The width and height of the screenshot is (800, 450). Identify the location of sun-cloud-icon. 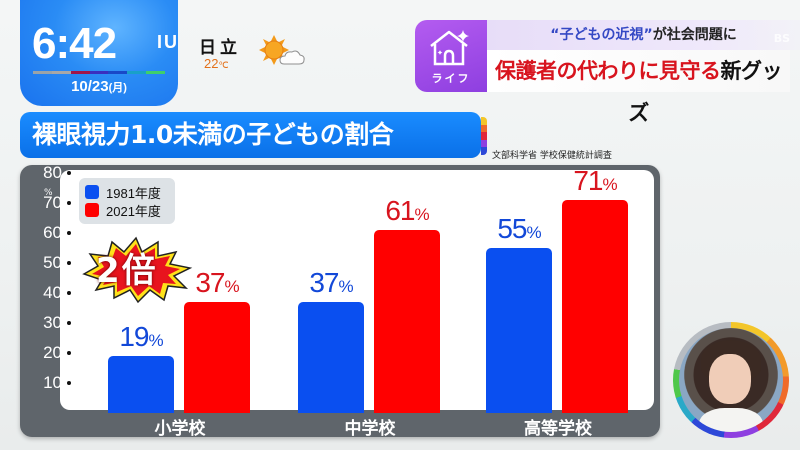
(282, 50).